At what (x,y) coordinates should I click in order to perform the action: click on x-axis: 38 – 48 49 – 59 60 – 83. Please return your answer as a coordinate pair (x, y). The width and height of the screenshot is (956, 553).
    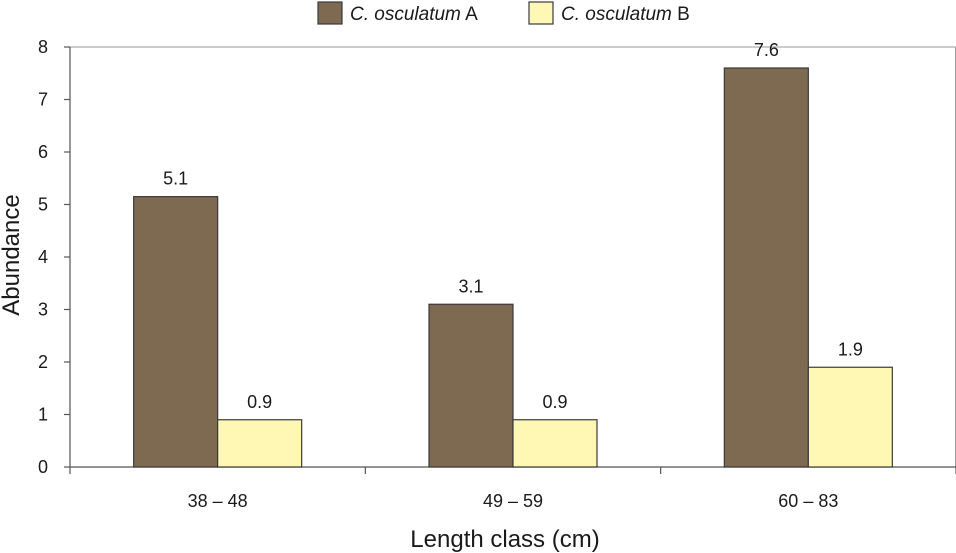
    Looking at the image, I should click on (512, 488).